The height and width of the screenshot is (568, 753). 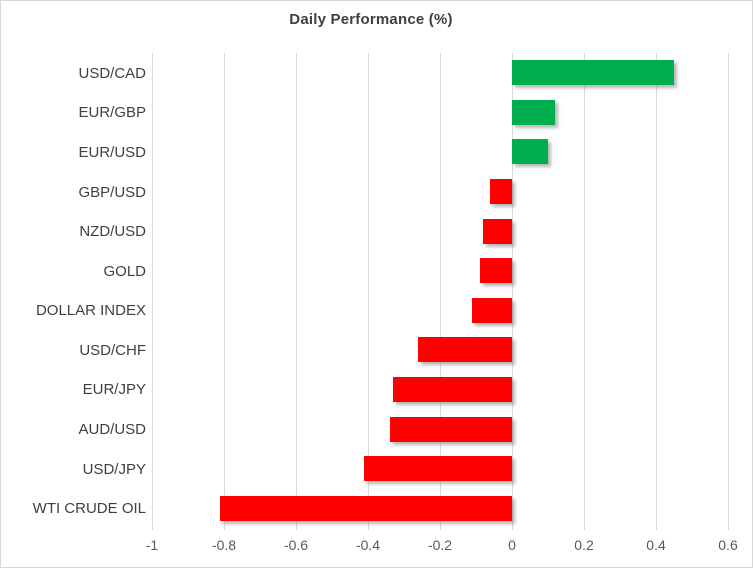 What do you see at coordinates (114, 390) in the screenshot?
I see `category-label-eur-jpy: EUR/JPY` at bounding box center [114, 390].